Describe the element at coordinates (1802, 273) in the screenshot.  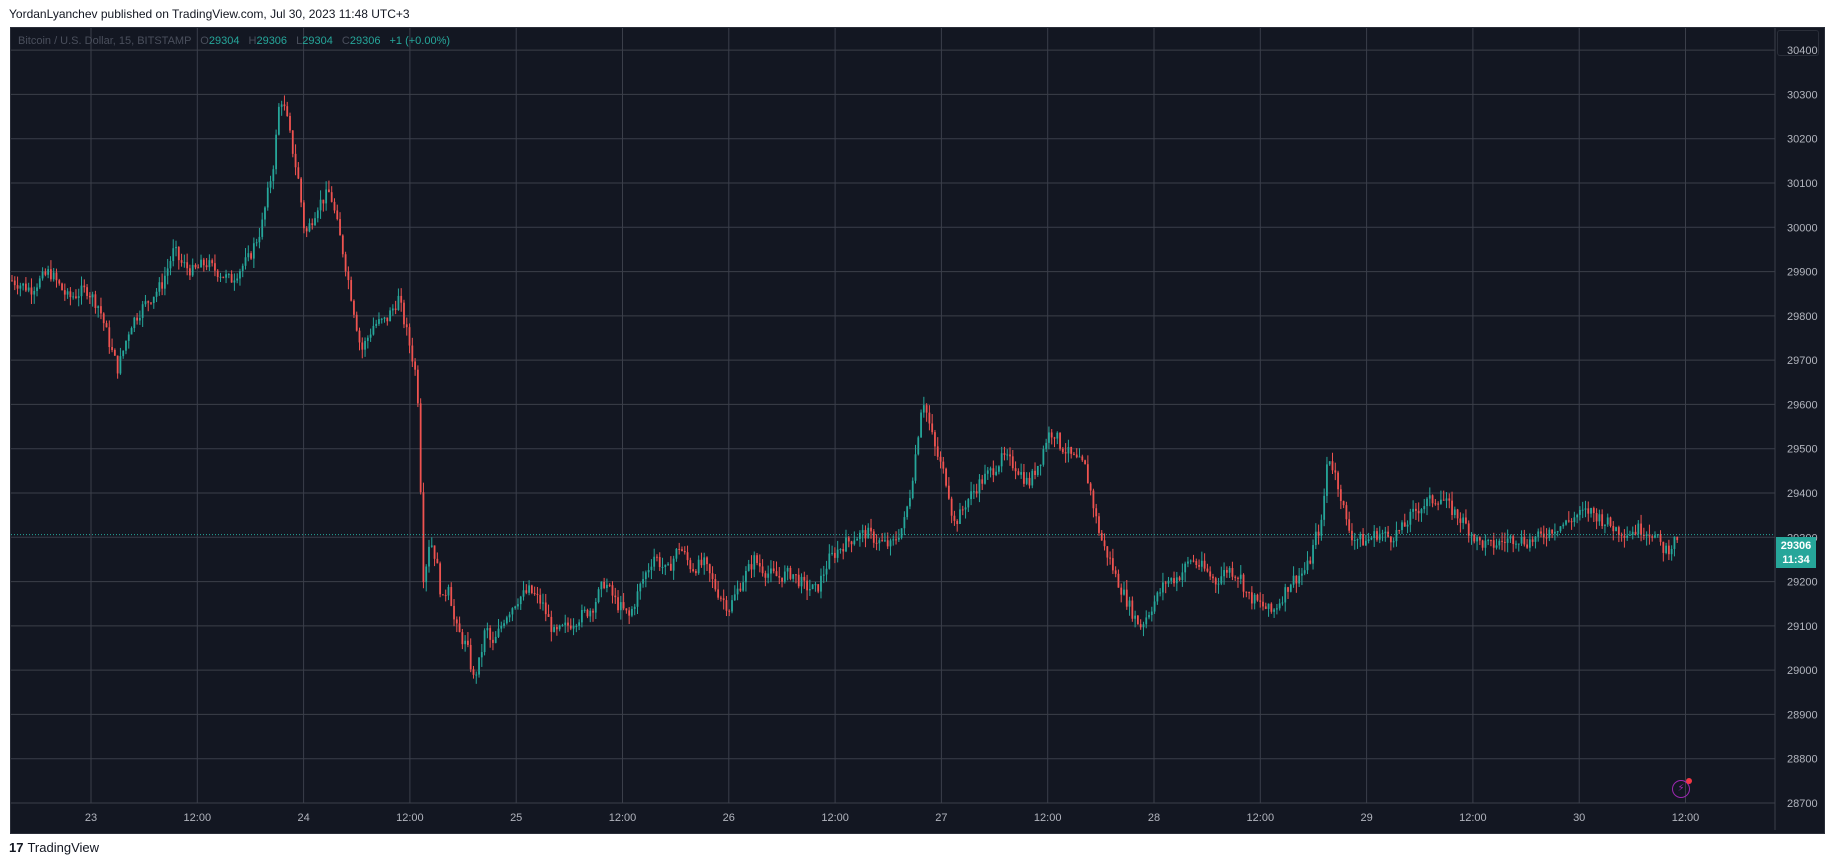
I see `y-tick-label: 29900` at that location.